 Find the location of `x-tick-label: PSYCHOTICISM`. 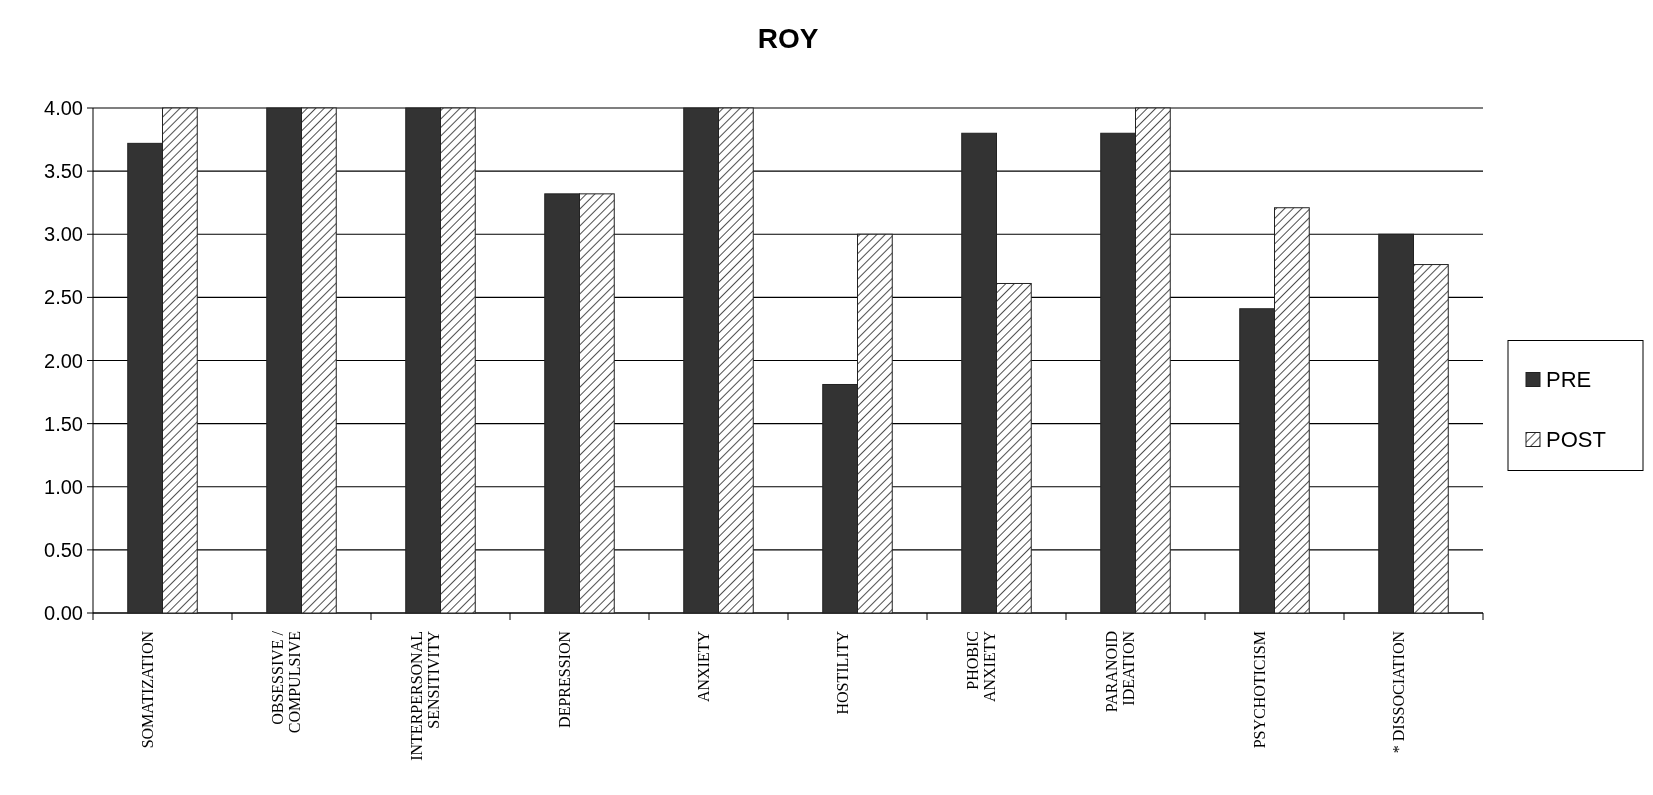

x-tick-label: PSYCHOTICISM is located at coordinates (1259, 690).